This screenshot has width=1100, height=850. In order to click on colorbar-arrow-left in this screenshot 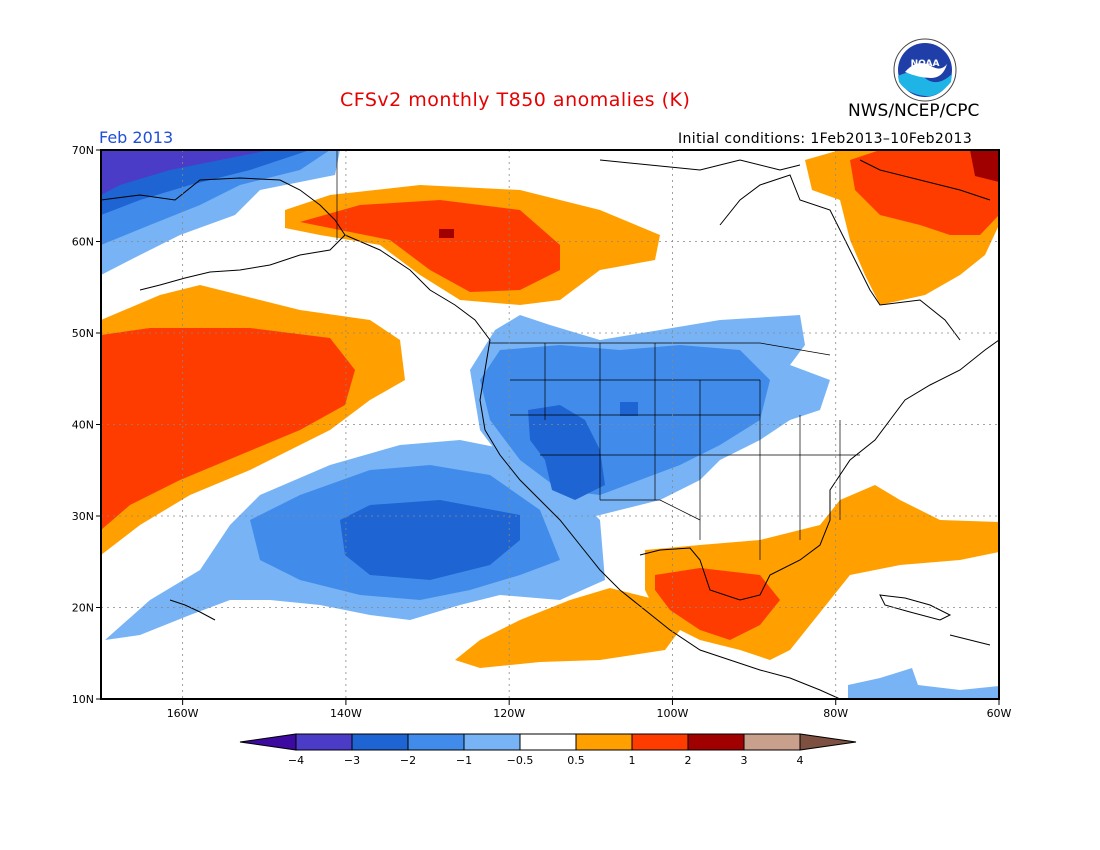, I will do `click(268, 742)`.